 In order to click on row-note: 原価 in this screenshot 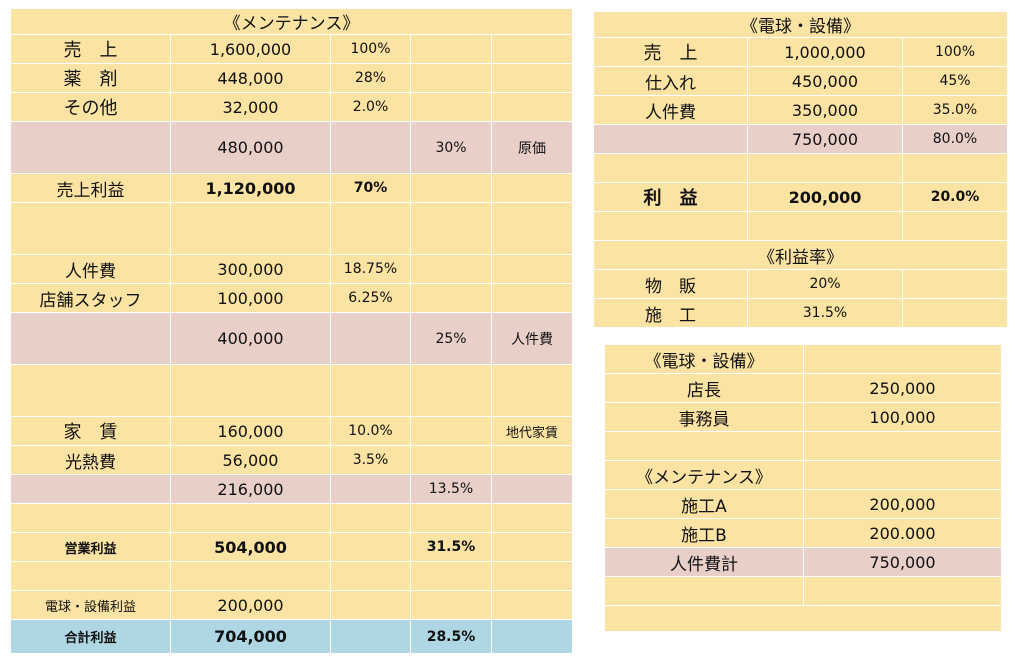, I will do `click(532, 147)`.